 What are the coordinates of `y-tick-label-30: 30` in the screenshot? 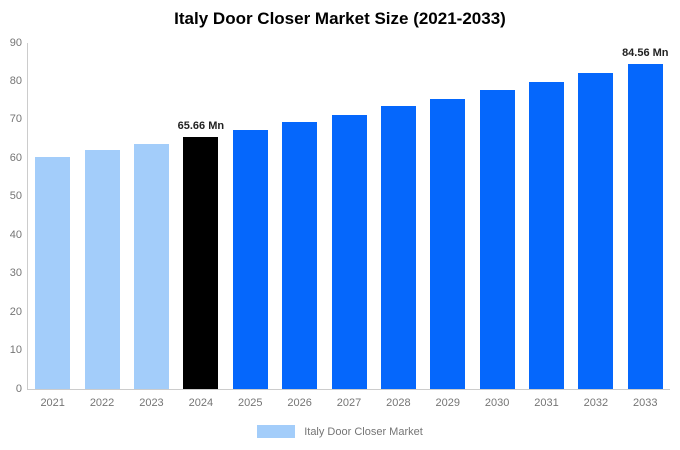 It's located at (15, 273).